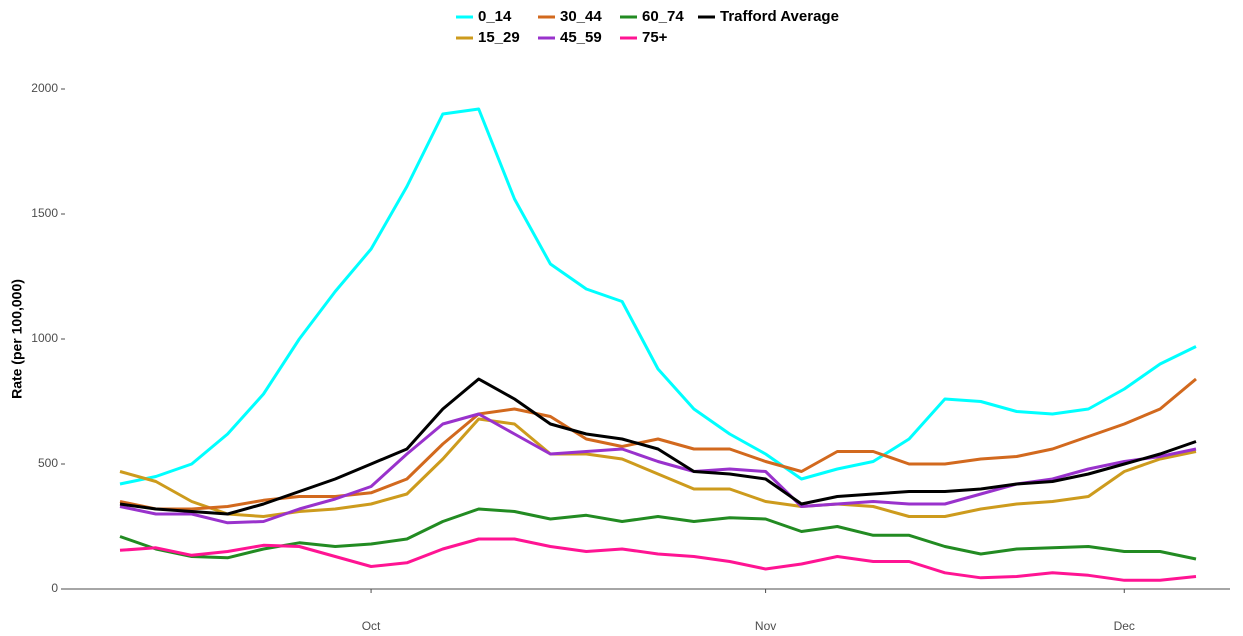 The image size is (1243, 636). I want to click on legend-label: 60_74, so click(663, 16).